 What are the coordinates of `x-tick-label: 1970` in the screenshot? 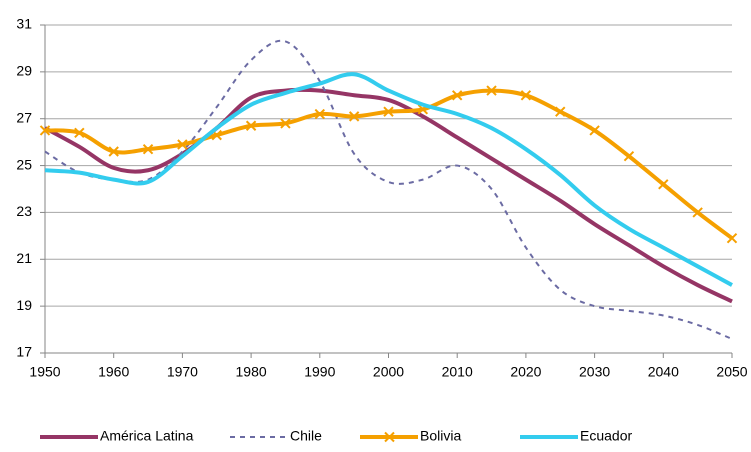 It's located at (182, 372).